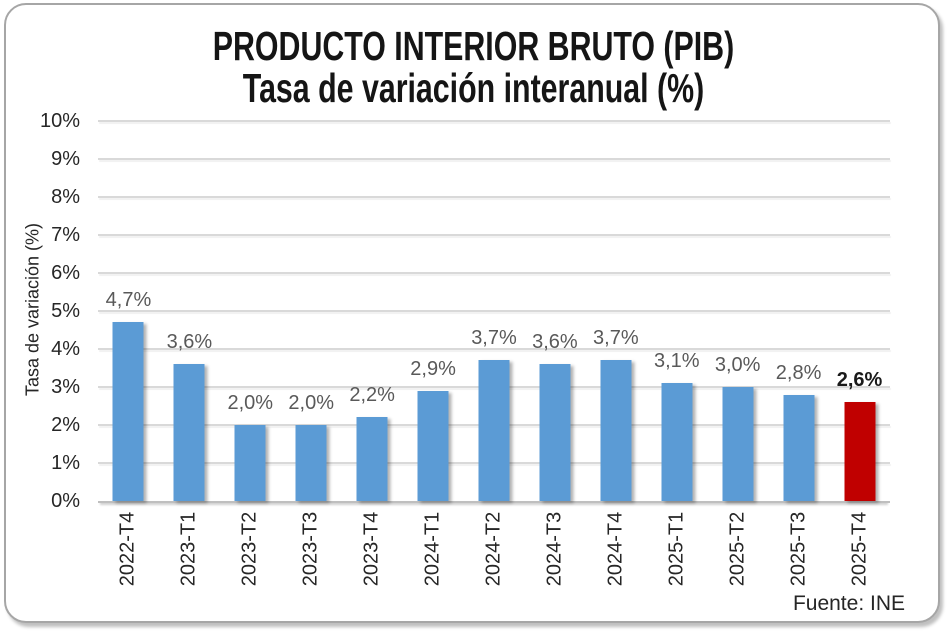  What do you see at coordinates (473, 88) in the screenshot?
I see `chart-subtitle: Tasa de variación interanual (%)` at bounding box center [473, 88].